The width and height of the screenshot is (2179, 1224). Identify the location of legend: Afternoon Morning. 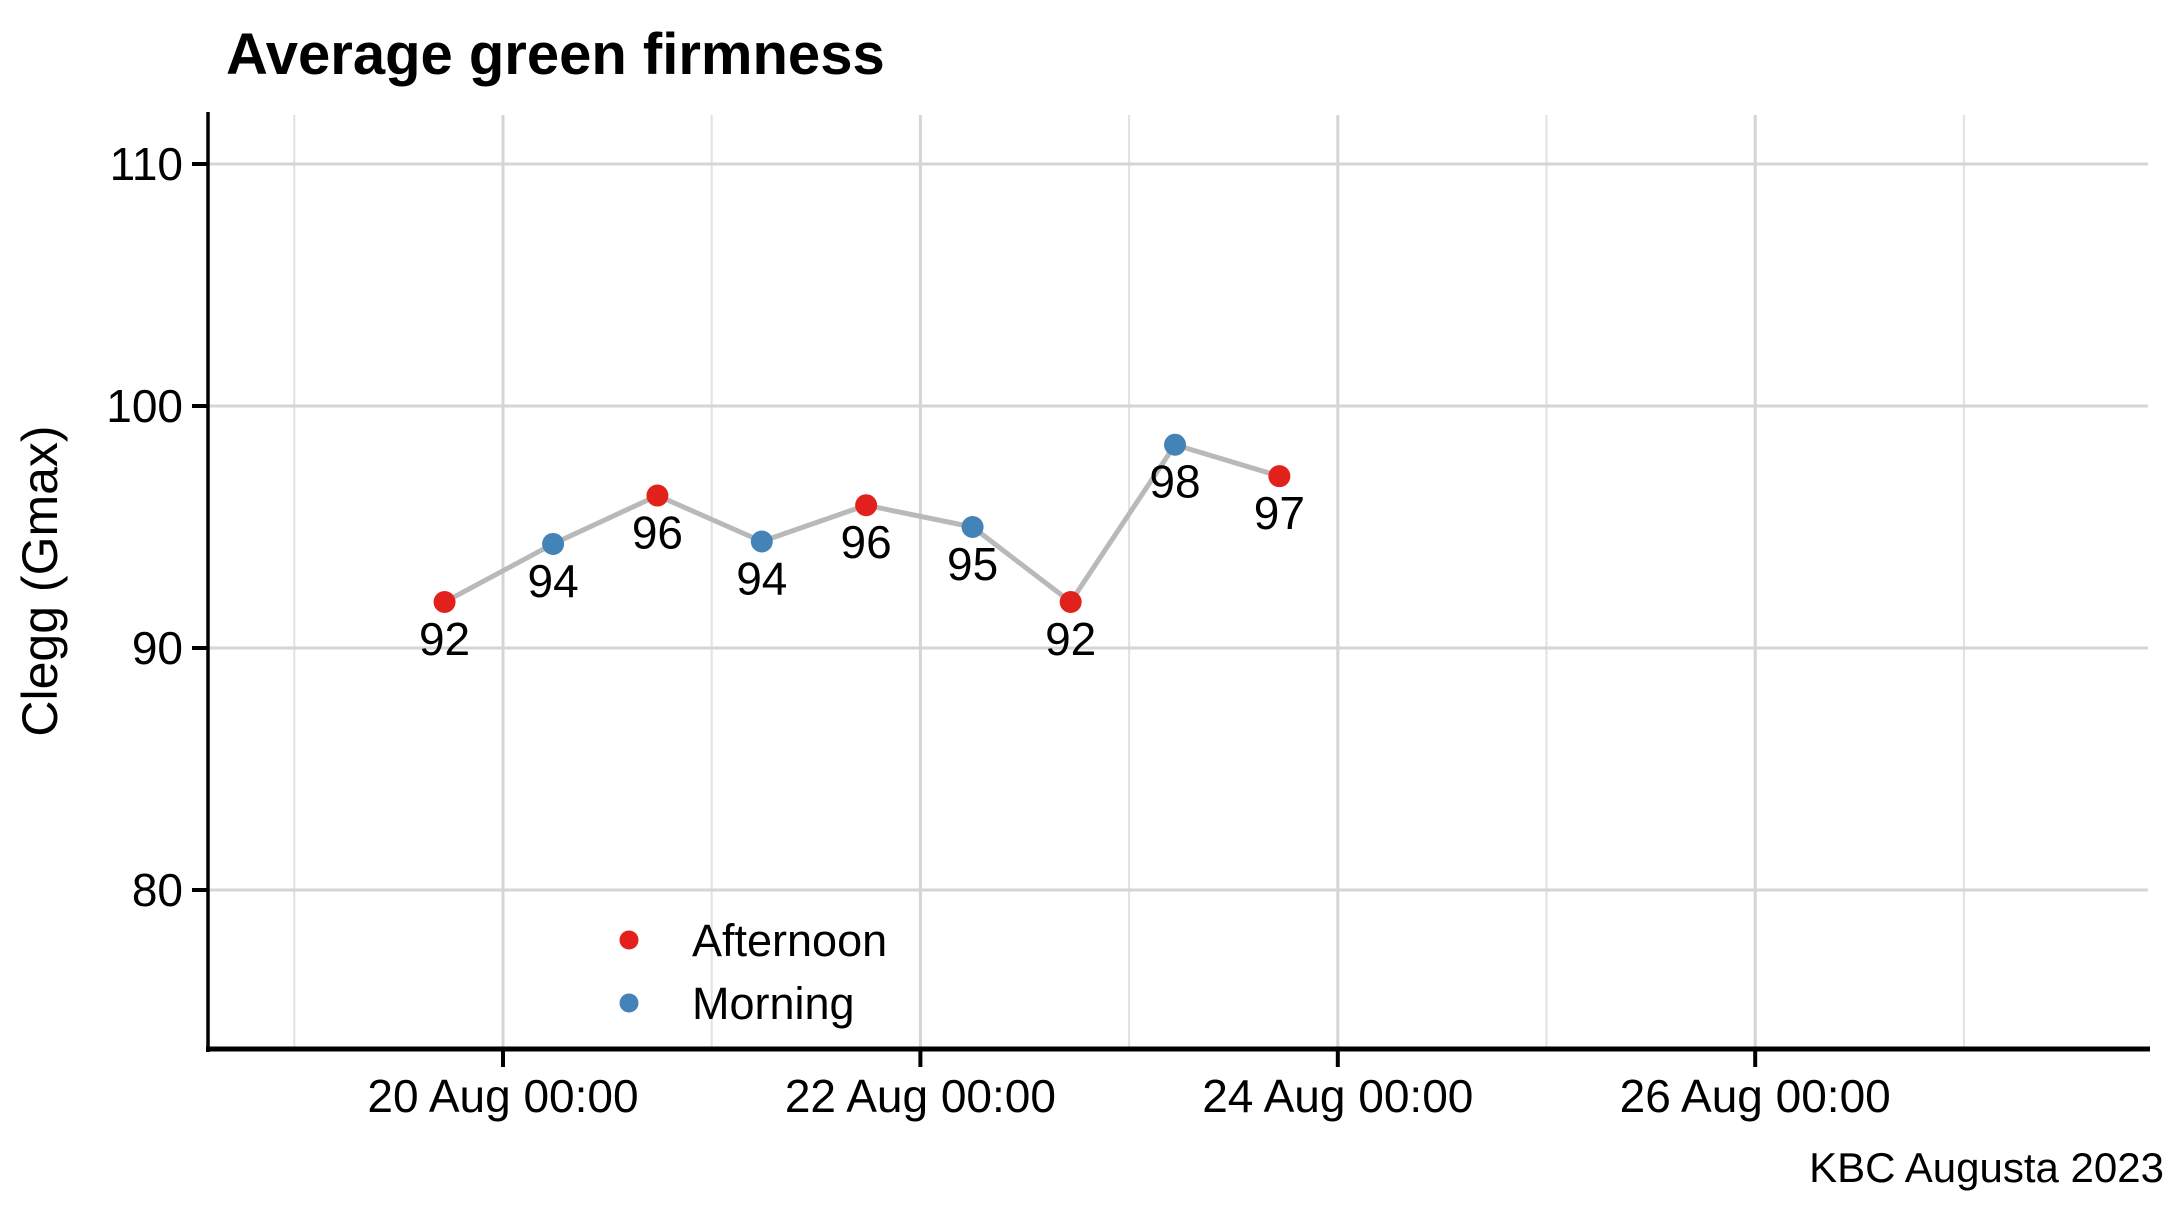
(753, 972).